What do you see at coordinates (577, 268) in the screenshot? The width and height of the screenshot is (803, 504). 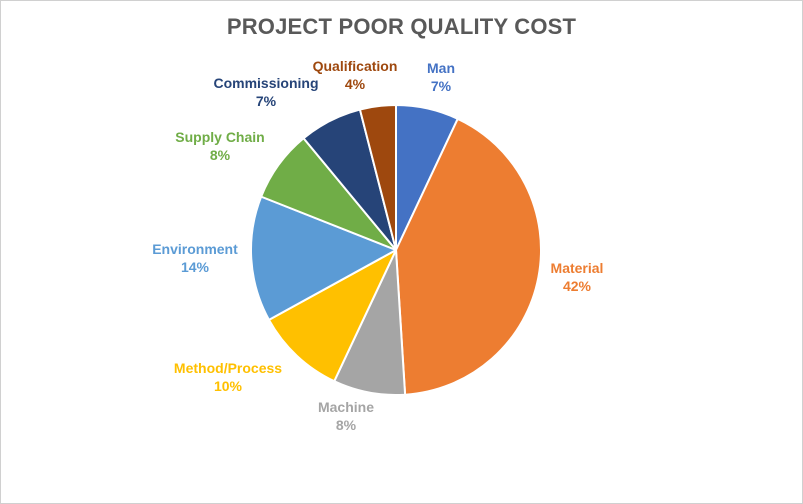 I see `slice-label-material: Material` at bounding box center [577, 268].